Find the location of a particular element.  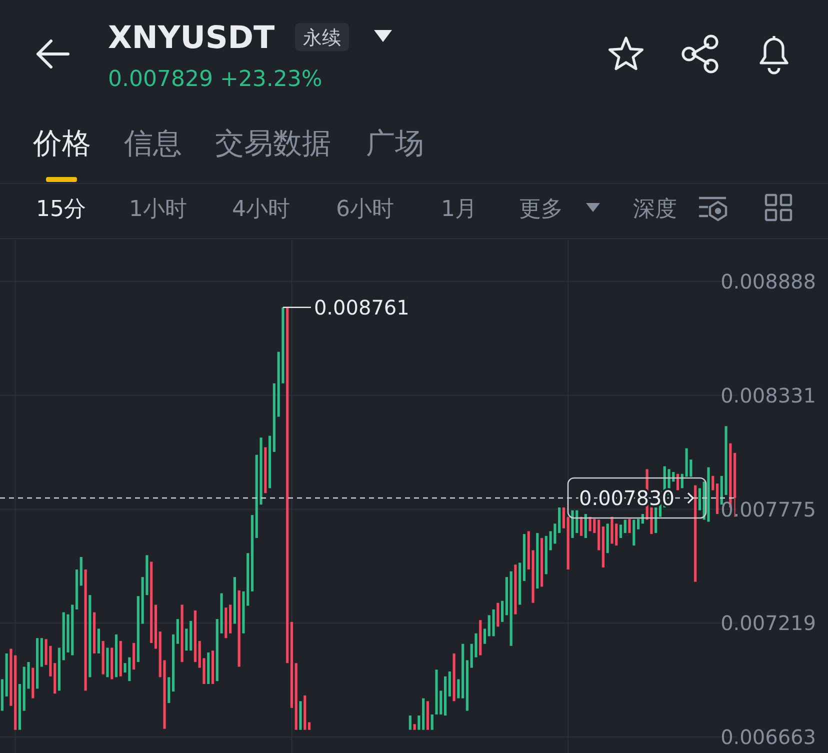

text: 1小时 is located at coordinates (158, 209).